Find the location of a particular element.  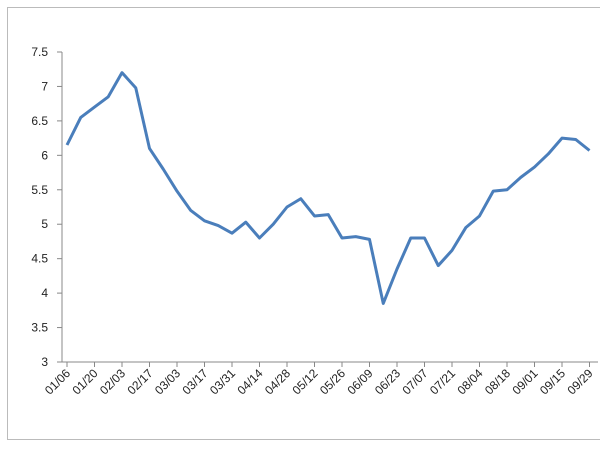

x-tick-label: 03/03 is located at coordinates (167, 381).